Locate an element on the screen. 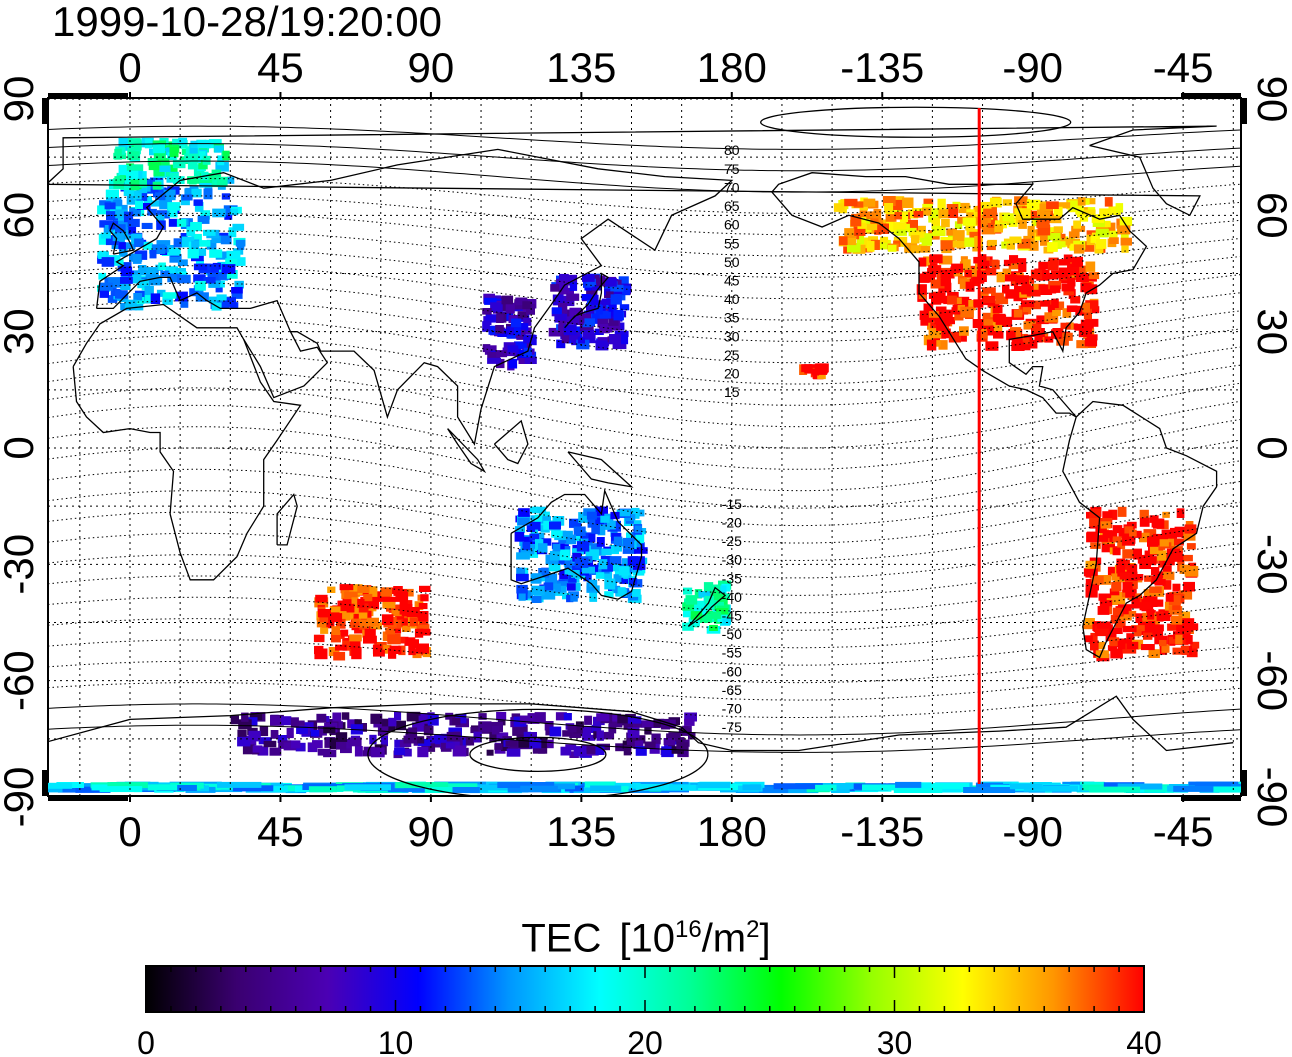  bottom-longitude-label: -90 is located at coordinates (1032, 831).